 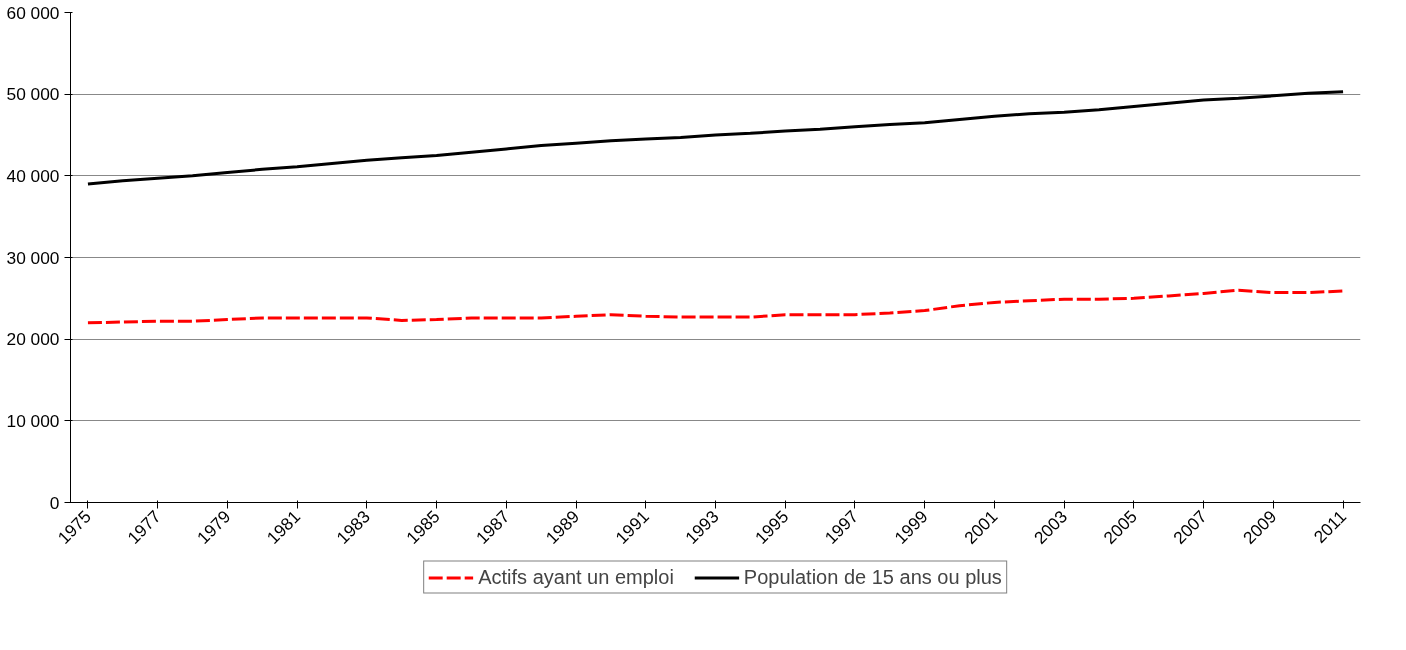 What do you see at coordinates (54, 502) in the screenshot?
I see `y-tick-label: 0` at bounding box center [54, 502].